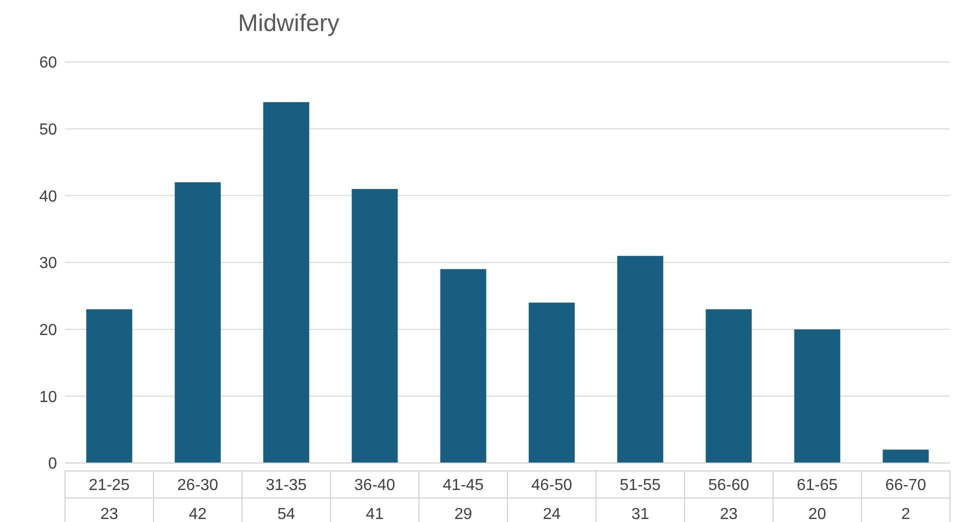 The image size is (958, 522). Describe the element at coordinates (197, 514) in the screenshot. I see `data-label: 42` at that location.